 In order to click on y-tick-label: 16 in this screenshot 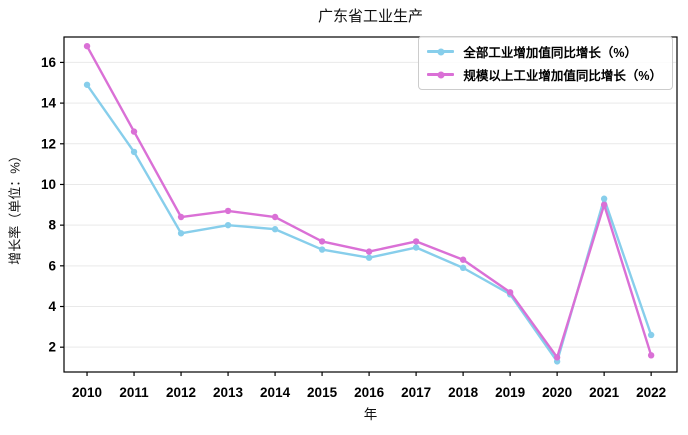, I will do `click(49, 62)`.